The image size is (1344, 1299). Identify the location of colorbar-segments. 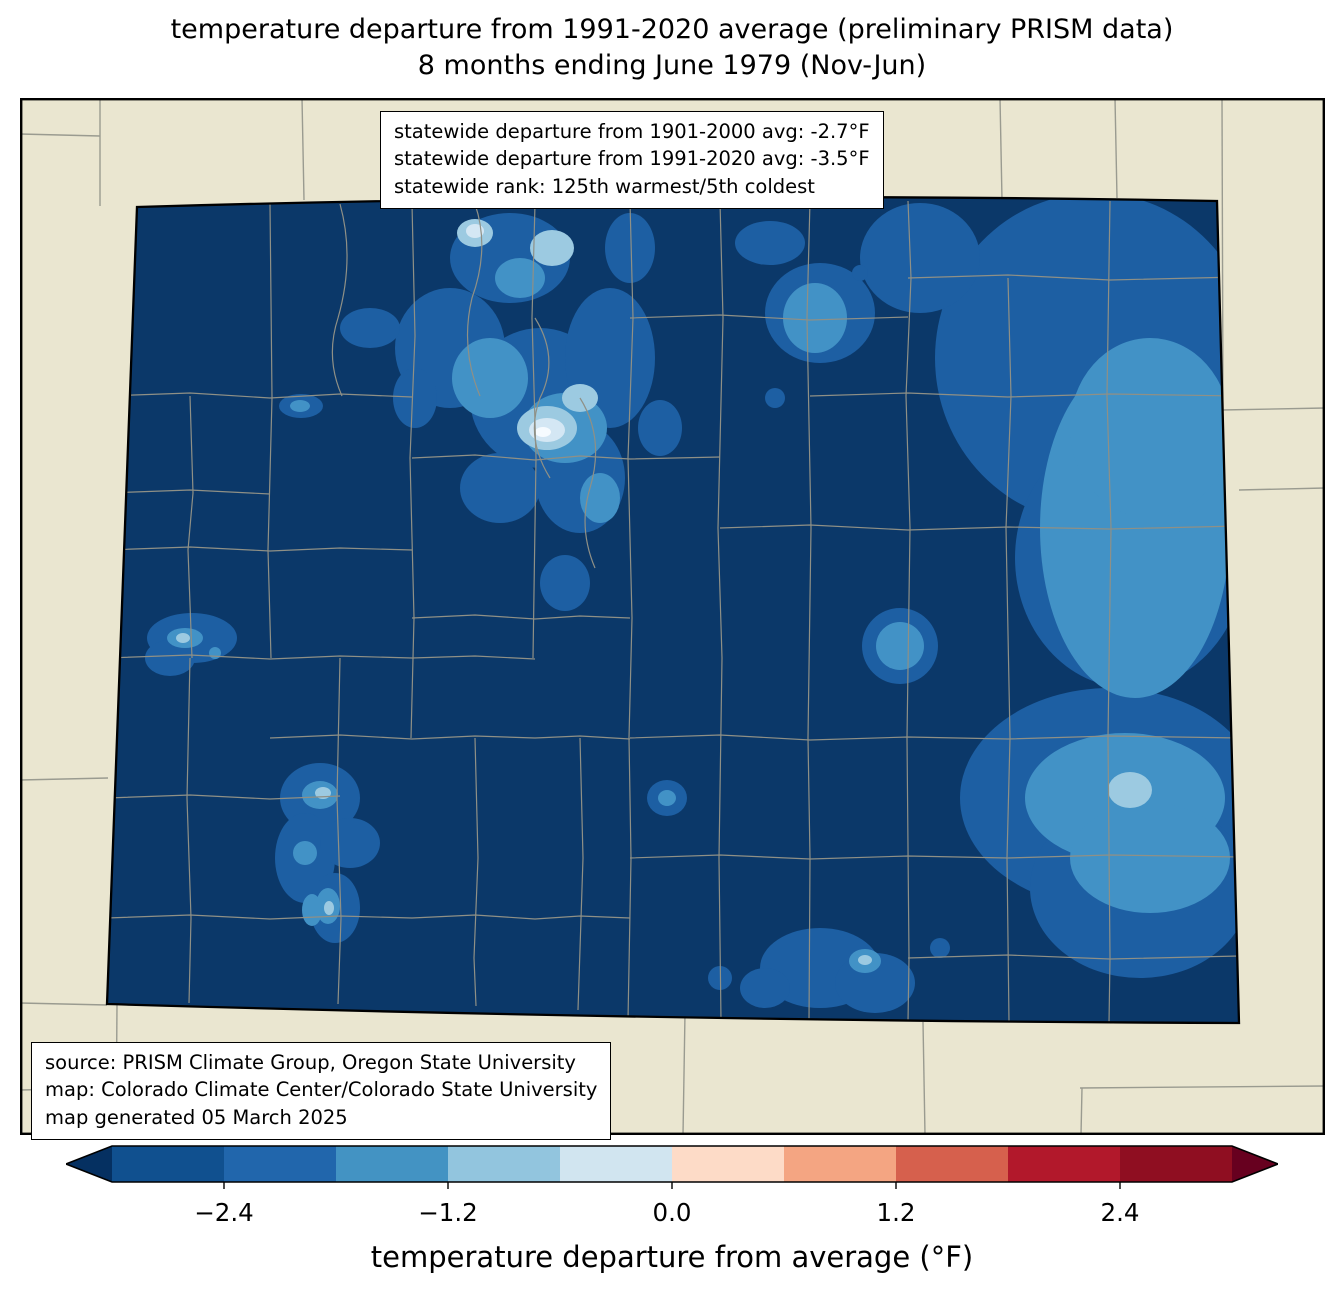
(672, 1164).